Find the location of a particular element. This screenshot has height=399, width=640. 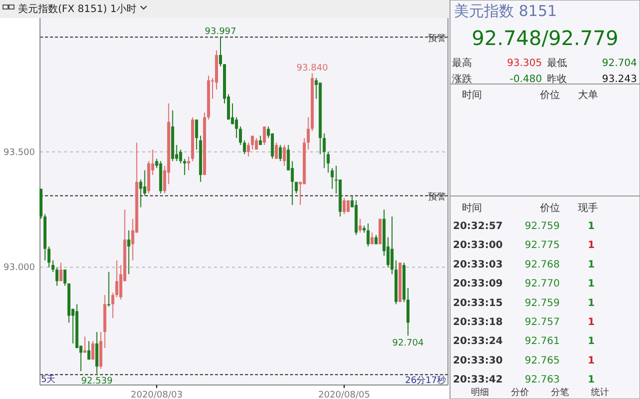

text: 92.775 is located at coordinates (542, 246).